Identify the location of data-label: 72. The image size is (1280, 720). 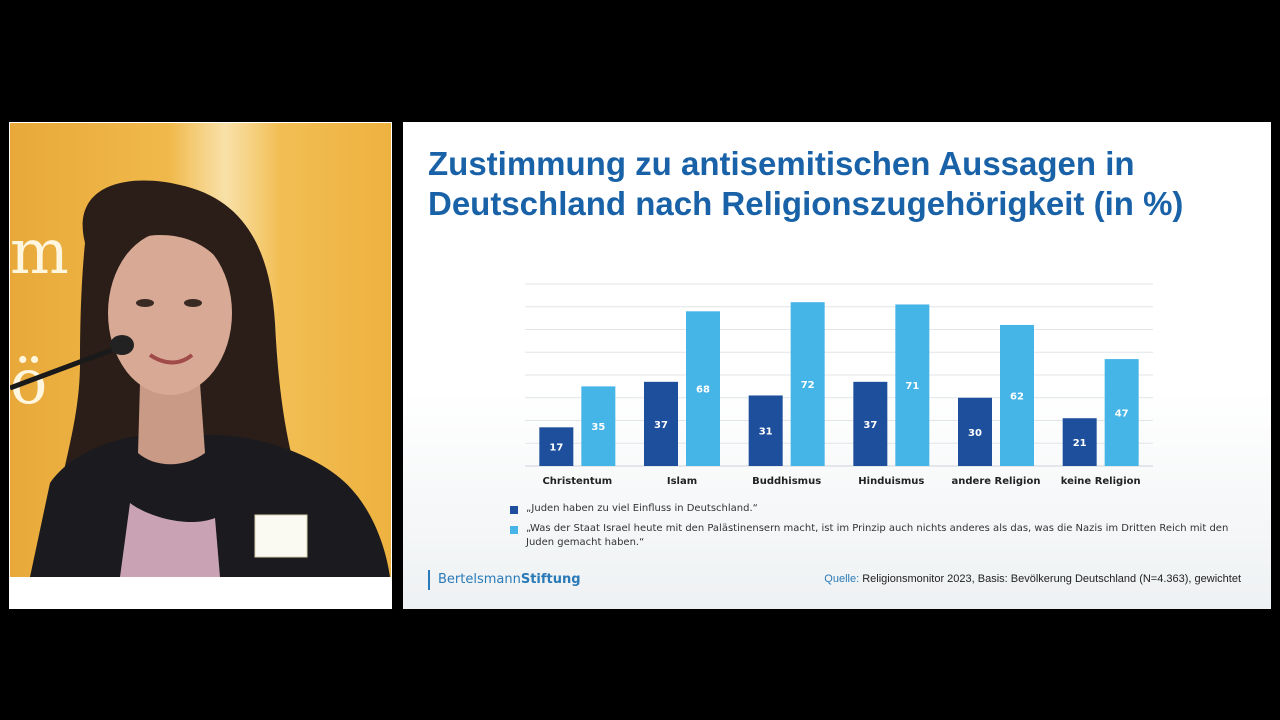
(808, 385).